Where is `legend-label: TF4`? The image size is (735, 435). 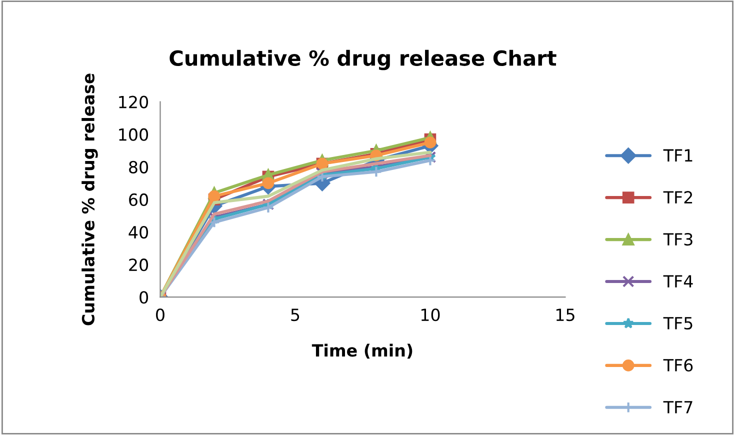
legend-label: TF4 is located at coordinates (678, 281).